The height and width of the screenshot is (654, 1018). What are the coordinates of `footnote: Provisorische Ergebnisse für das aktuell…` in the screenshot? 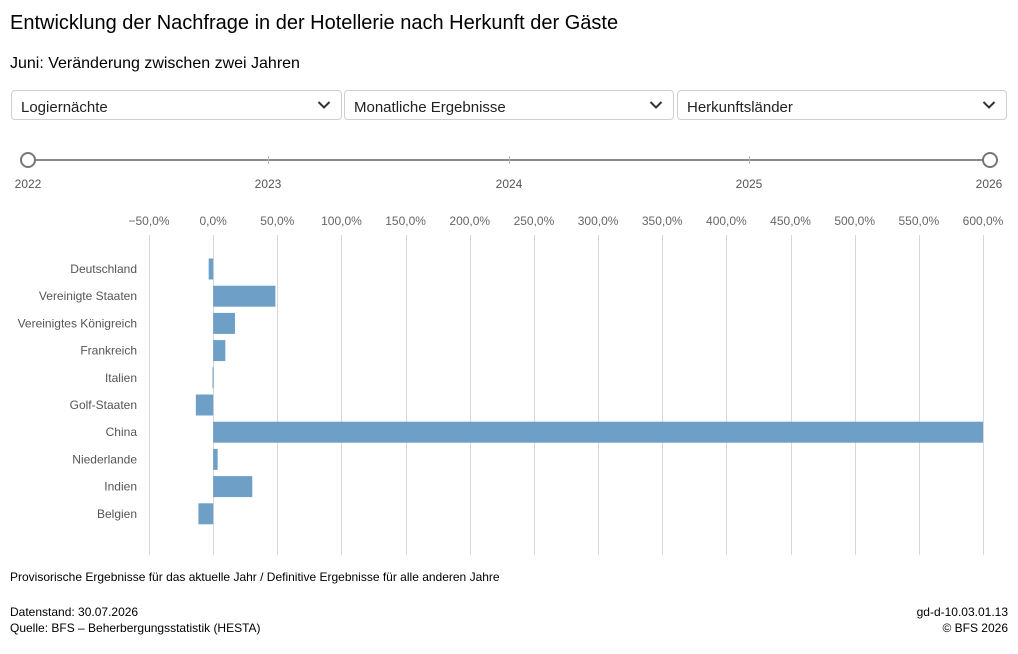 It's located at (255, 577).